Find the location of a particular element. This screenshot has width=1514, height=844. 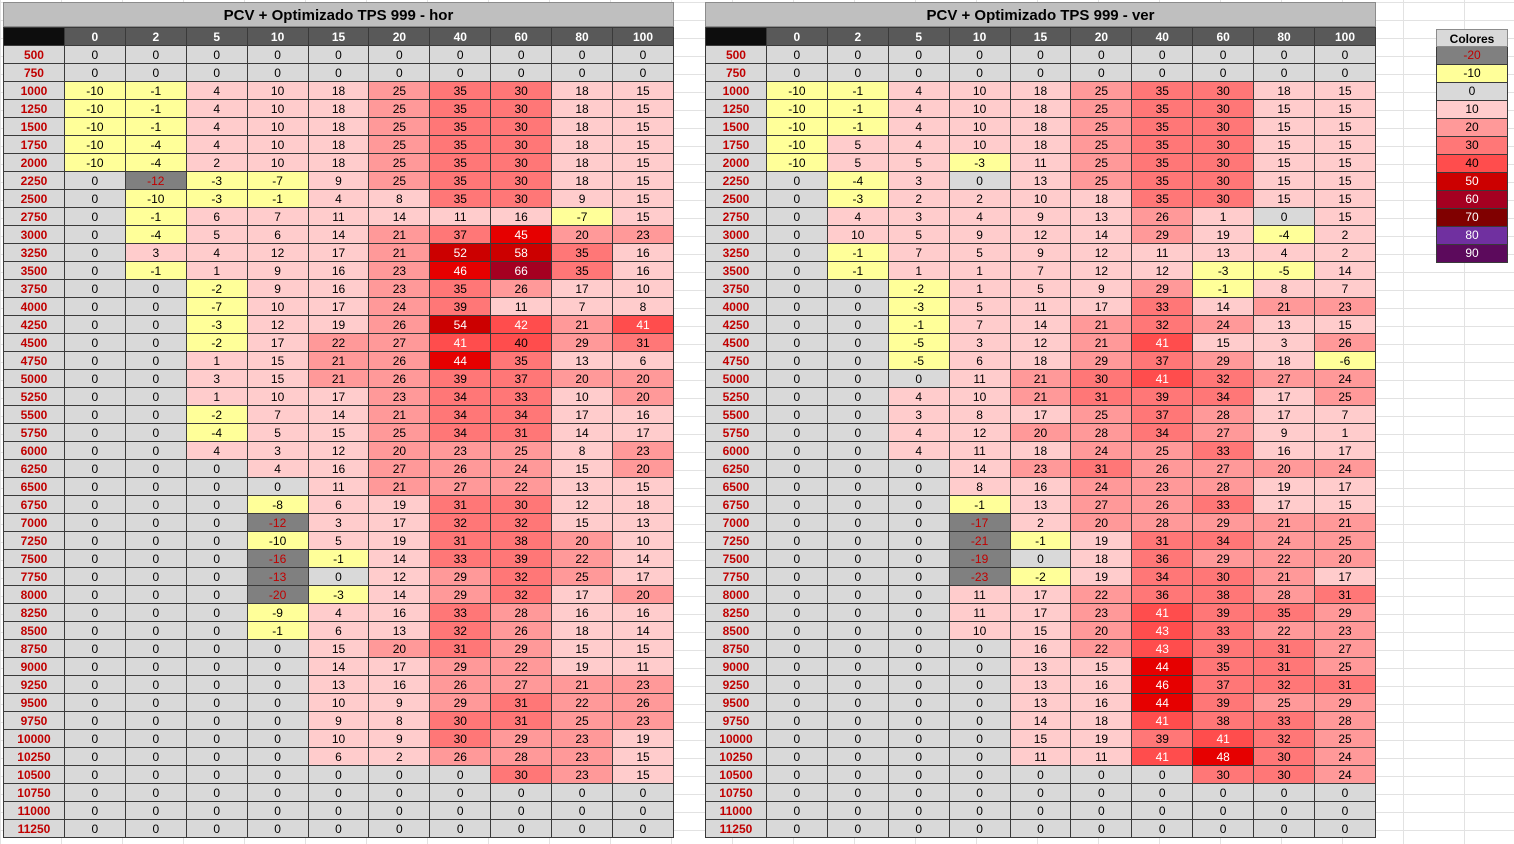

table-cell: 11 is located at coordinates (979, 378).